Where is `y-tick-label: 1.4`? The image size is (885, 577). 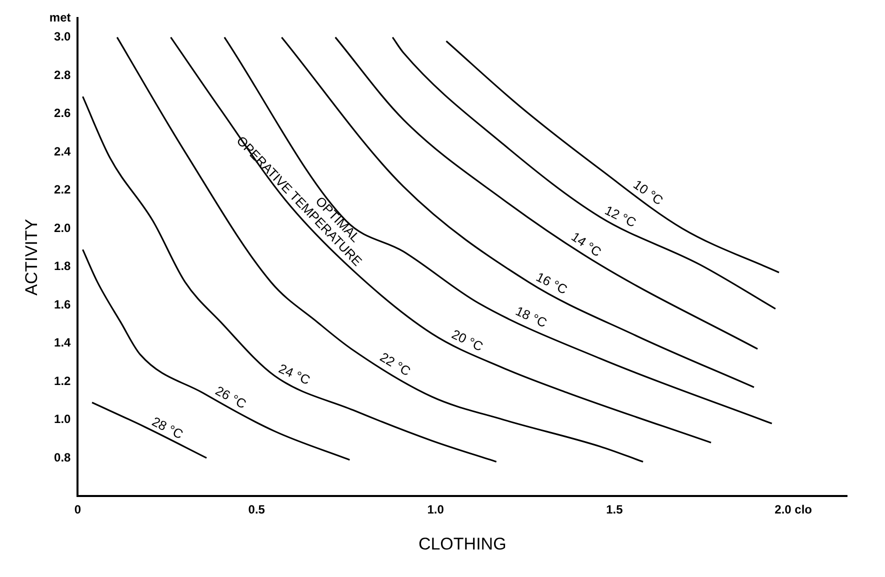
y-tick-label: 1.4 is located at coordinates (63, 343).